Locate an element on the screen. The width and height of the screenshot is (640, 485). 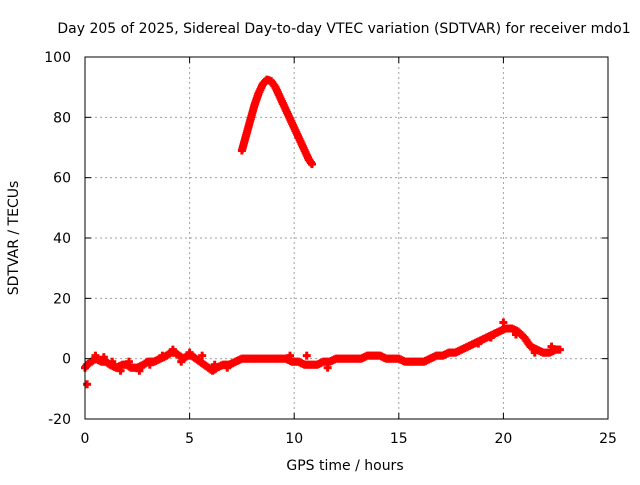
y-tick-label: 80 is located at coordinates (62, 118).